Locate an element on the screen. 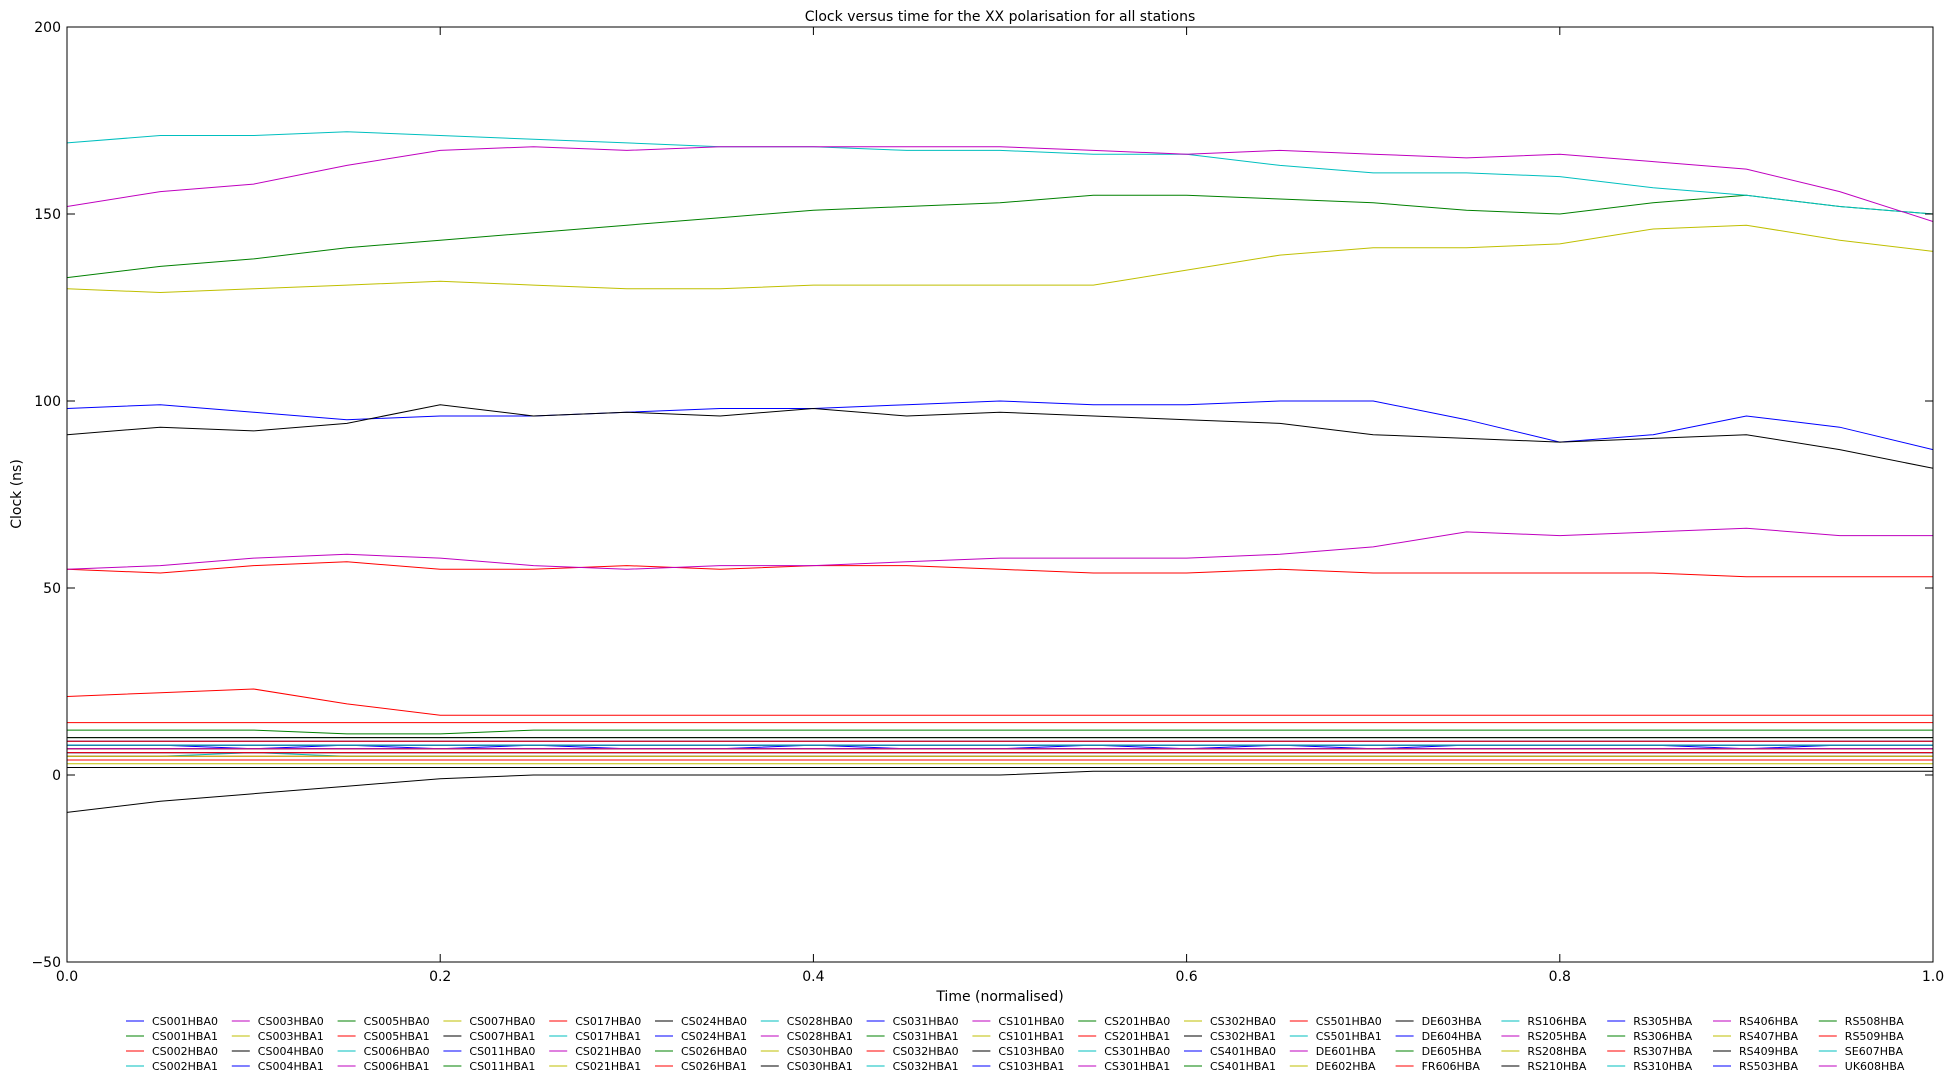 The height and width of the screenshot is (1081, 1946). legend-item: CS006HBA0 is located at coordinates (383, 1051).